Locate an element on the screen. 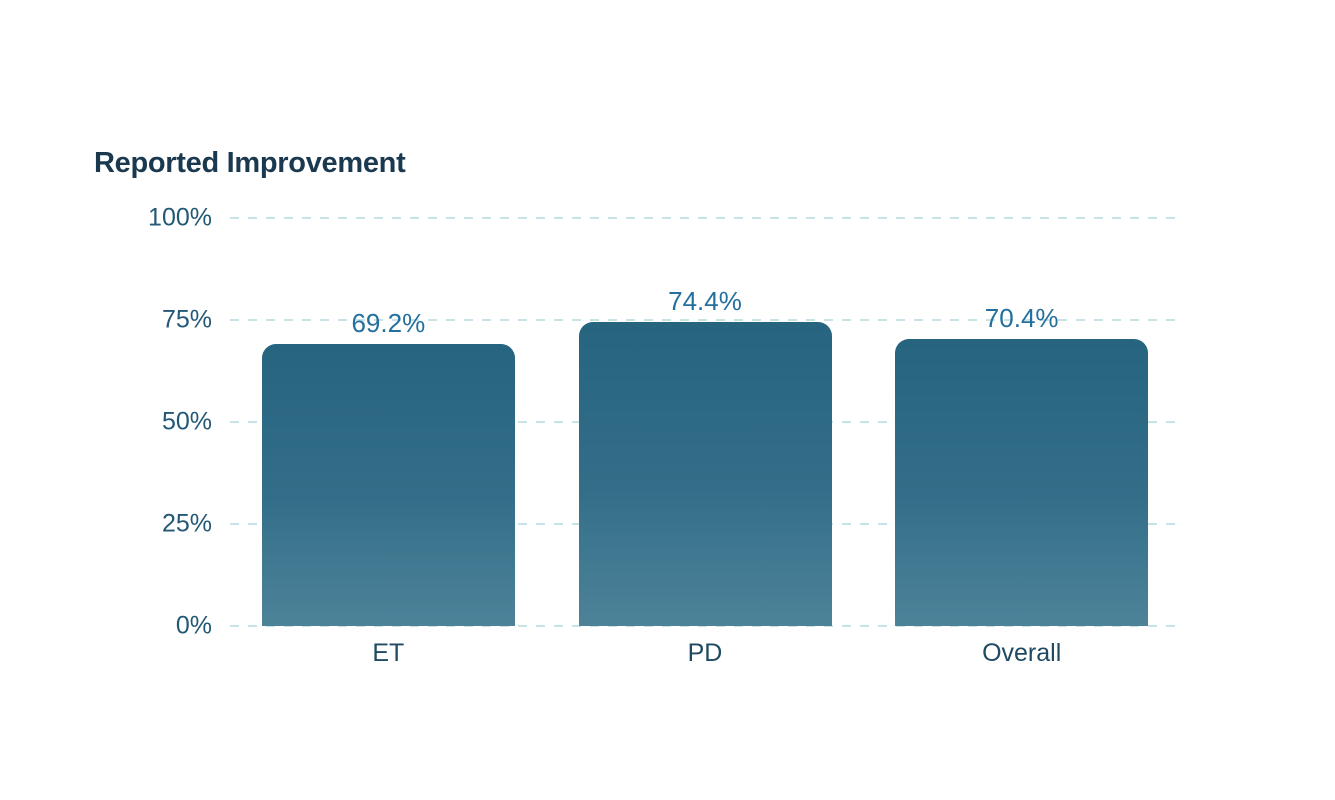 The image size is (1335, 800). y-tick-label: 50% is located at coordinates (186, 421).